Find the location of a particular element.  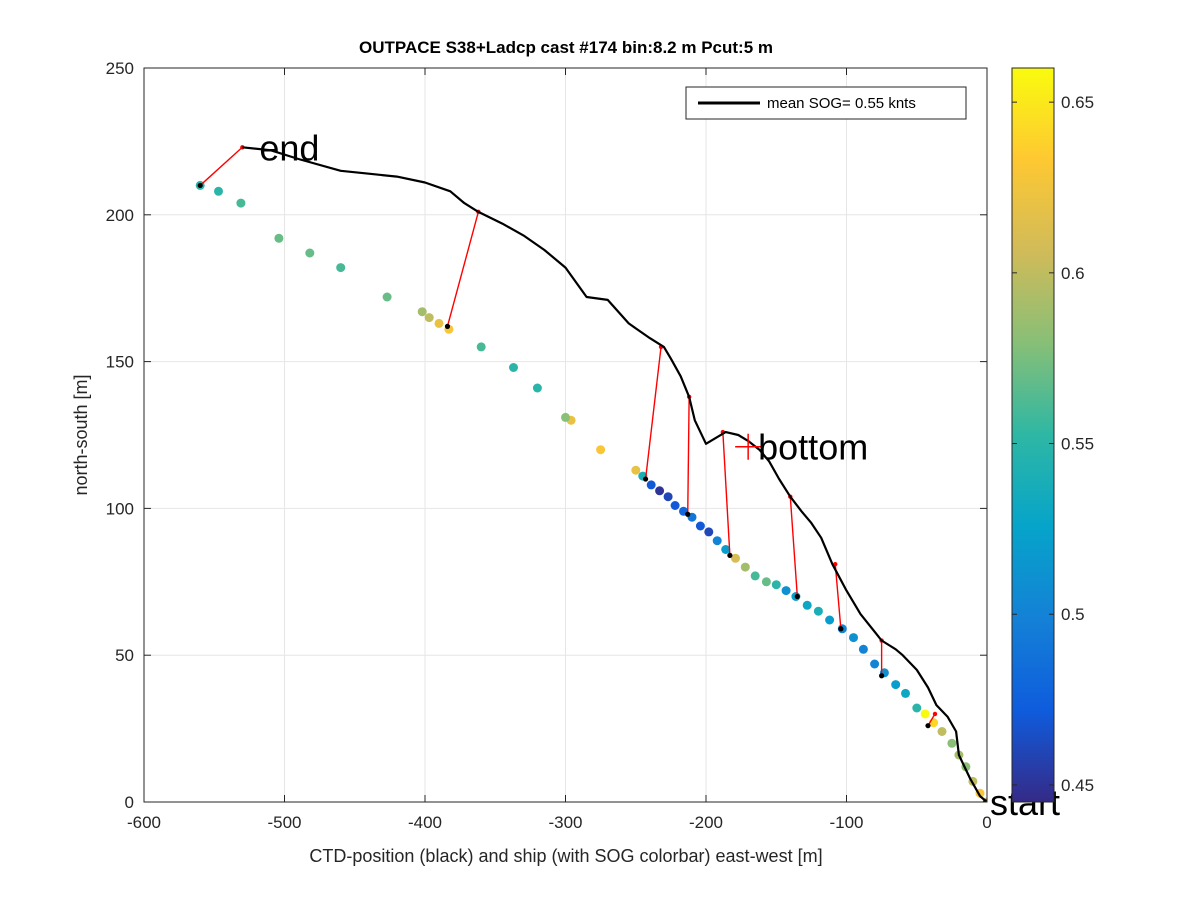

colorbar-tick-labels: 0.45 0.5 0.55 0.6 0.65 is located at coordinates (1077, 444).